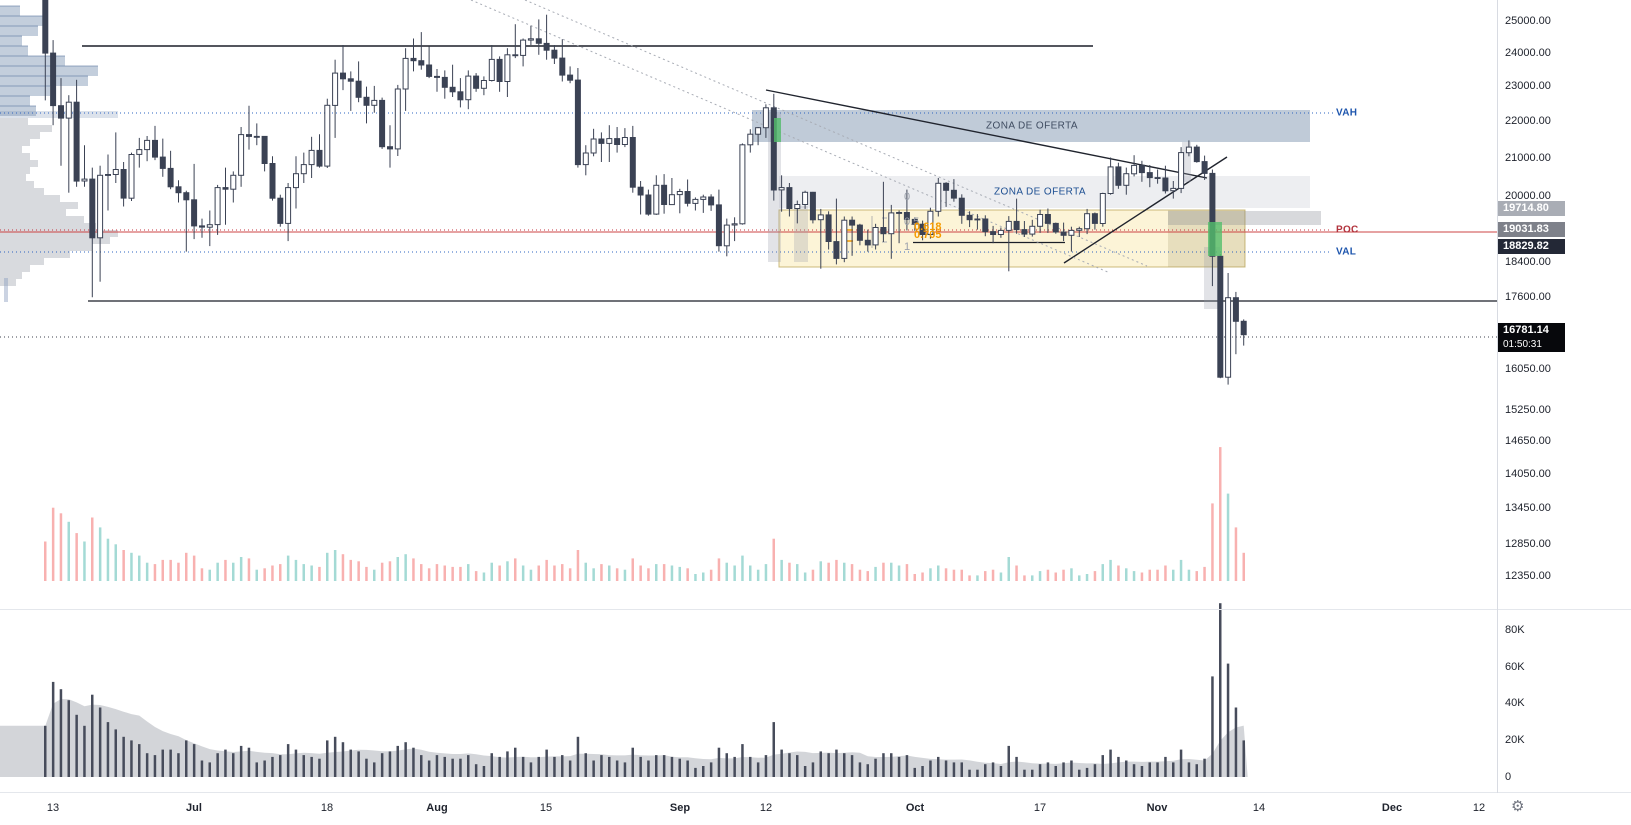  Describe the element at coordinates (437, 808) in the screenshot. I see `time-axis-month-label: Aug` at that location.